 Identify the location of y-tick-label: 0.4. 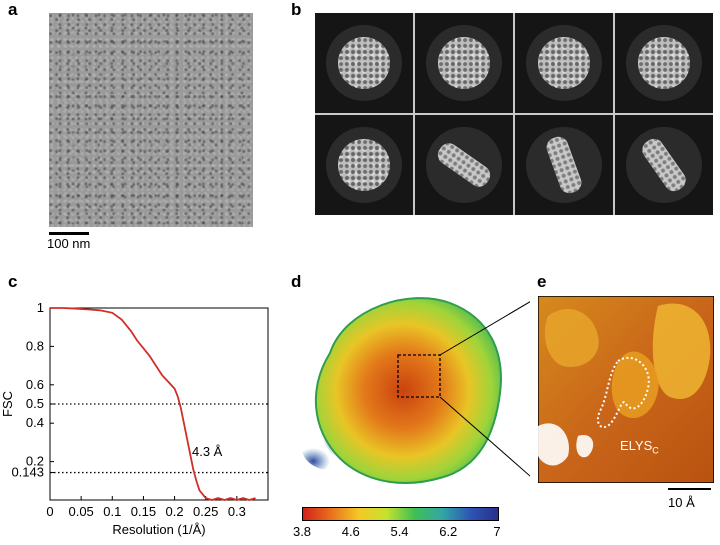
(35, 422).